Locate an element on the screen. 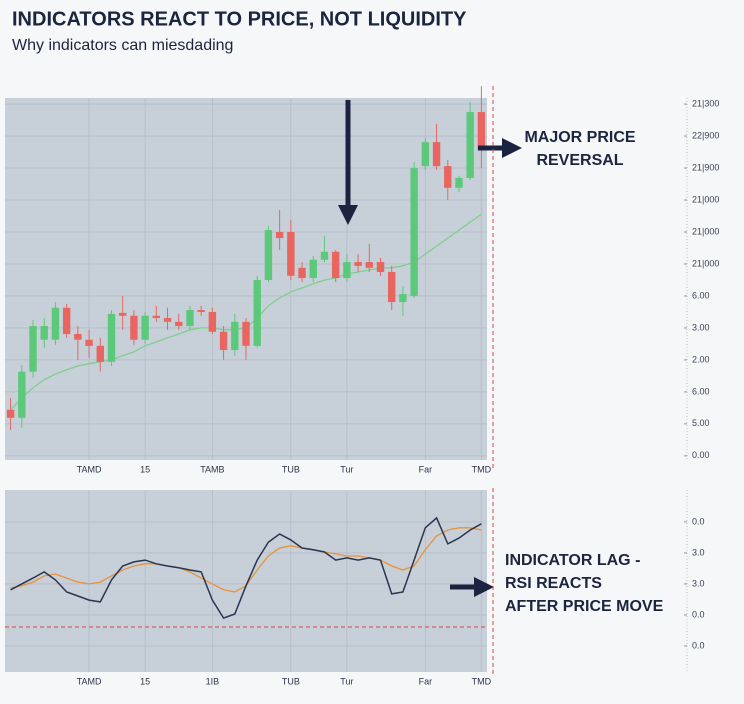 The width and height of the screenshot is (744, 704). annotation: REVERSAL is located at coordinates (579, 160).